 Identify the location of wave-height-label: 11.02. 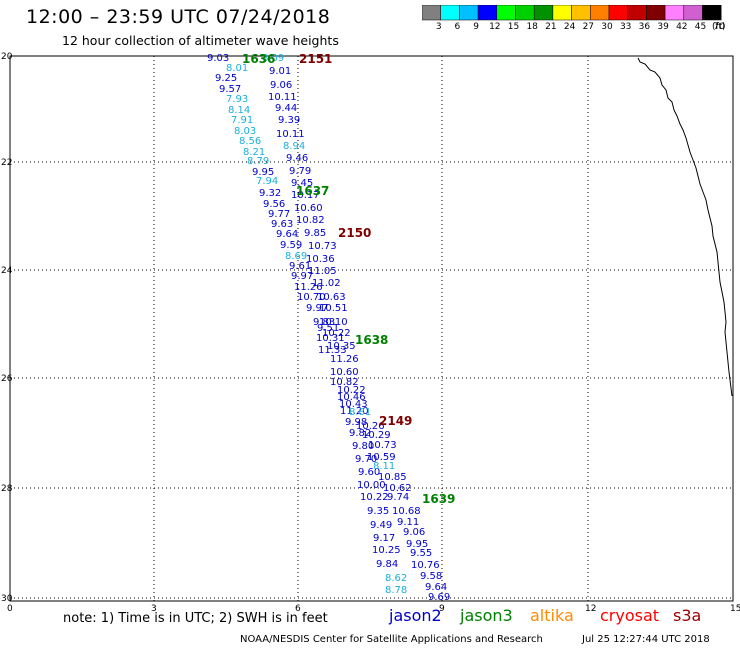
(326, 283).